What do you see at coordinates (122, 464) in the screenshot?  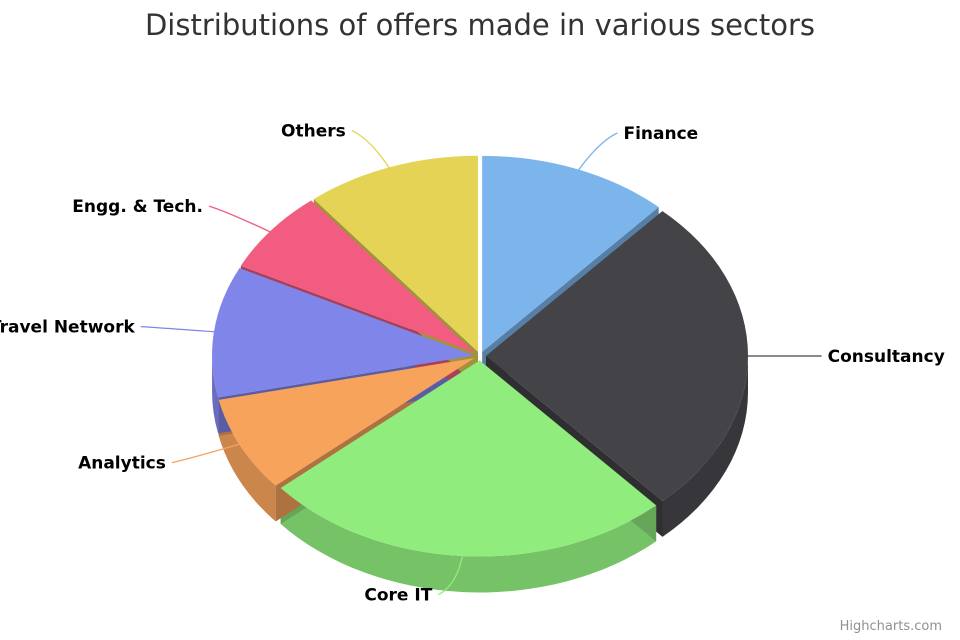 I see `slice-label: Analytics` at bounding box center [122, 464].